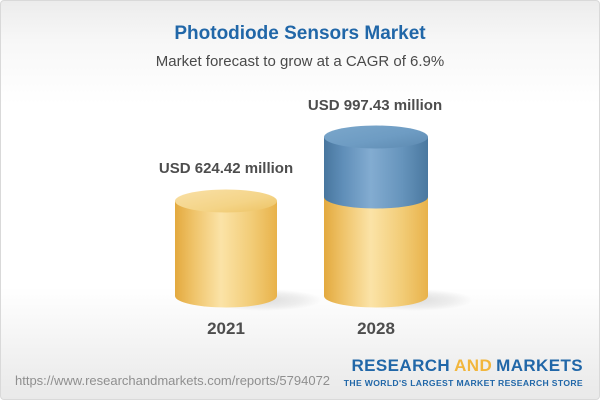 This screenshot has width=600, height=400. Describe the element at coordinates (539, 365) in the screenshot. I see `logo-word-markets: MARKETS` at that location.